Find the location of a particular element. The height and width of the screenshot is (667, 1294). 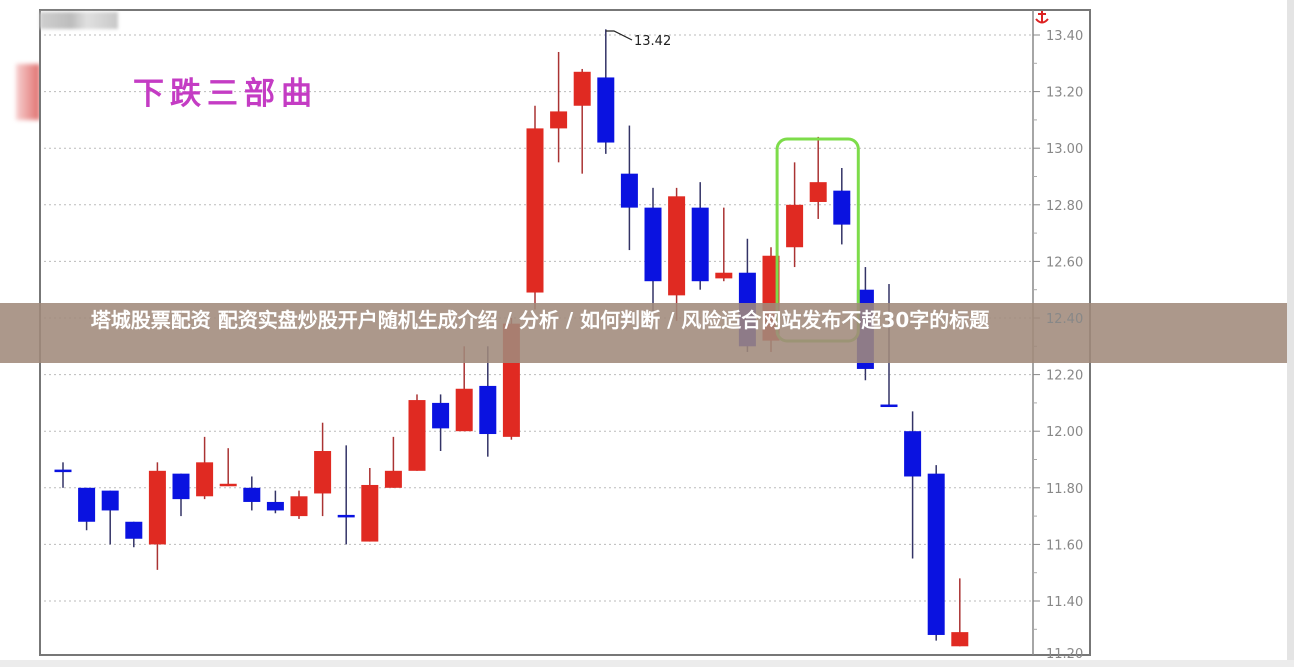

blurred-edge-graphic is located at coordinates (28, 92).